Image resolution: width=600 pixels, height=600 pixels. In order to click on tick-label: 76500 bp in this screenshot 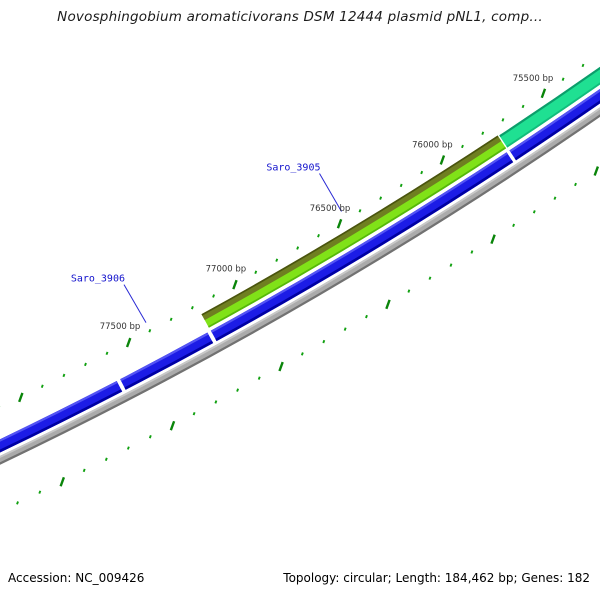, I will do `click(330, 209)`.